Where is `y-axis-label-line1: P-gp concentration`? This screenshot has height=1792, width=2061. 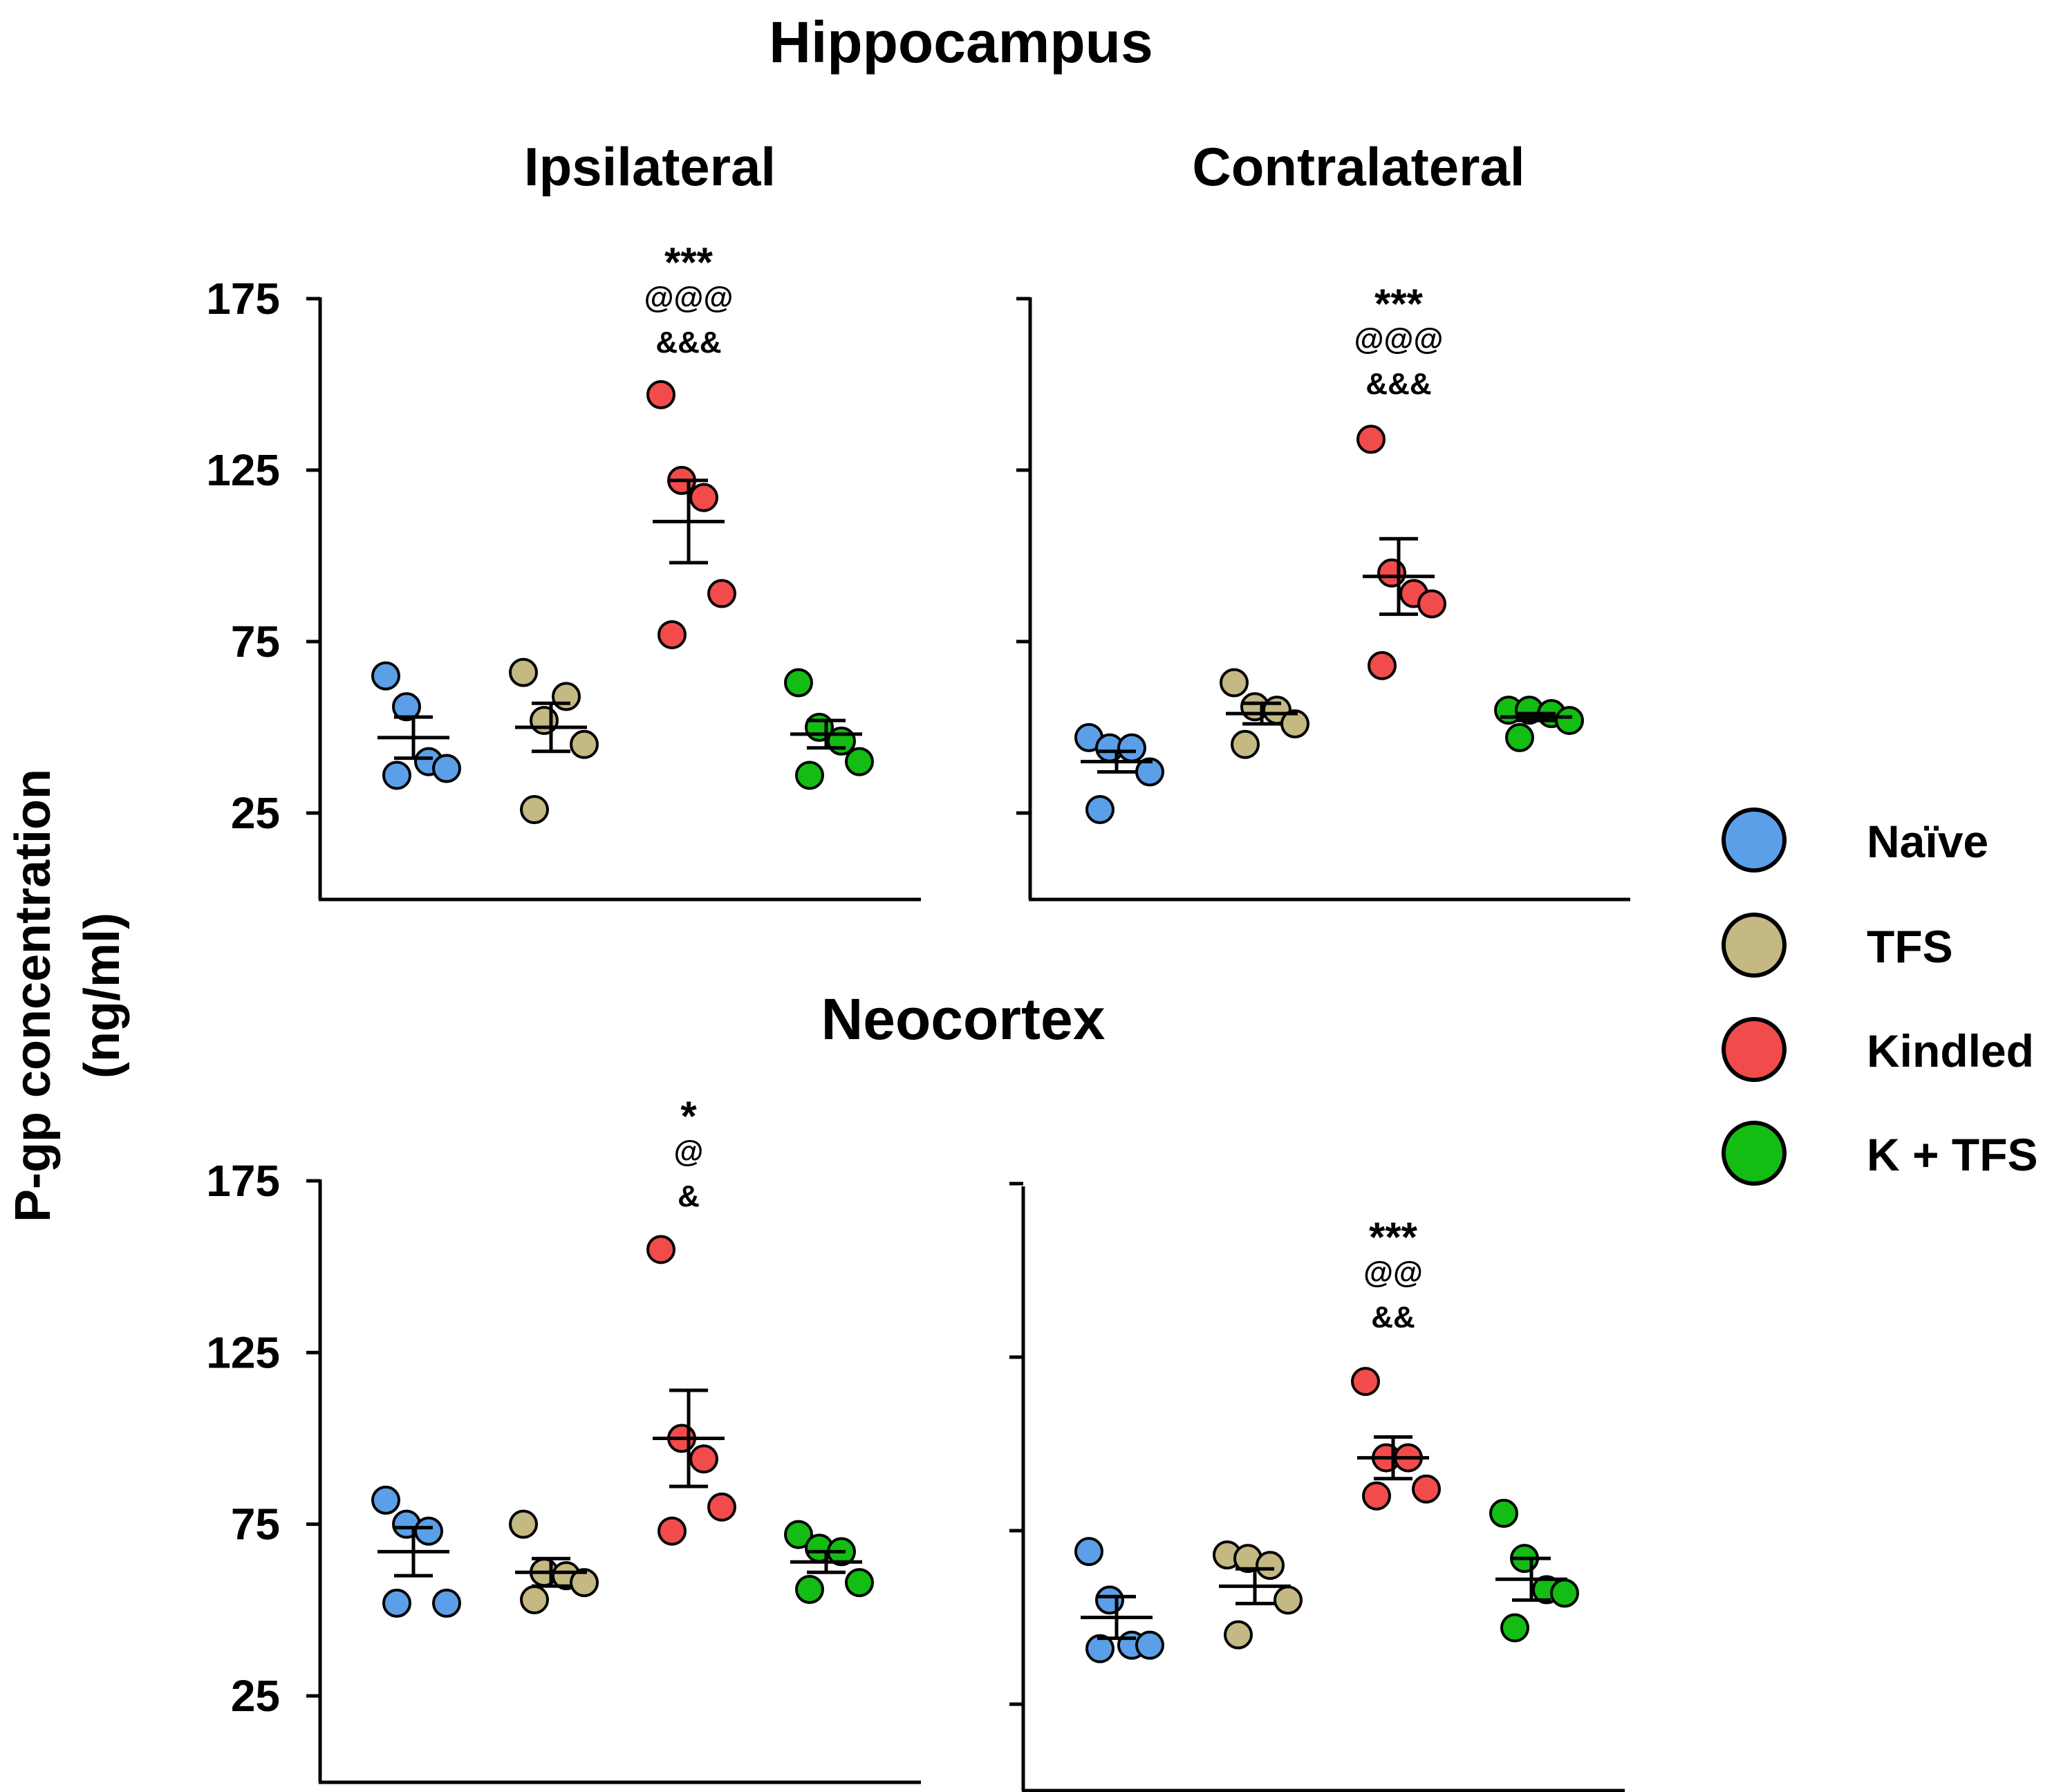 y-axis-label-line1: P-gp concentration is located at coordinates (34, 995).